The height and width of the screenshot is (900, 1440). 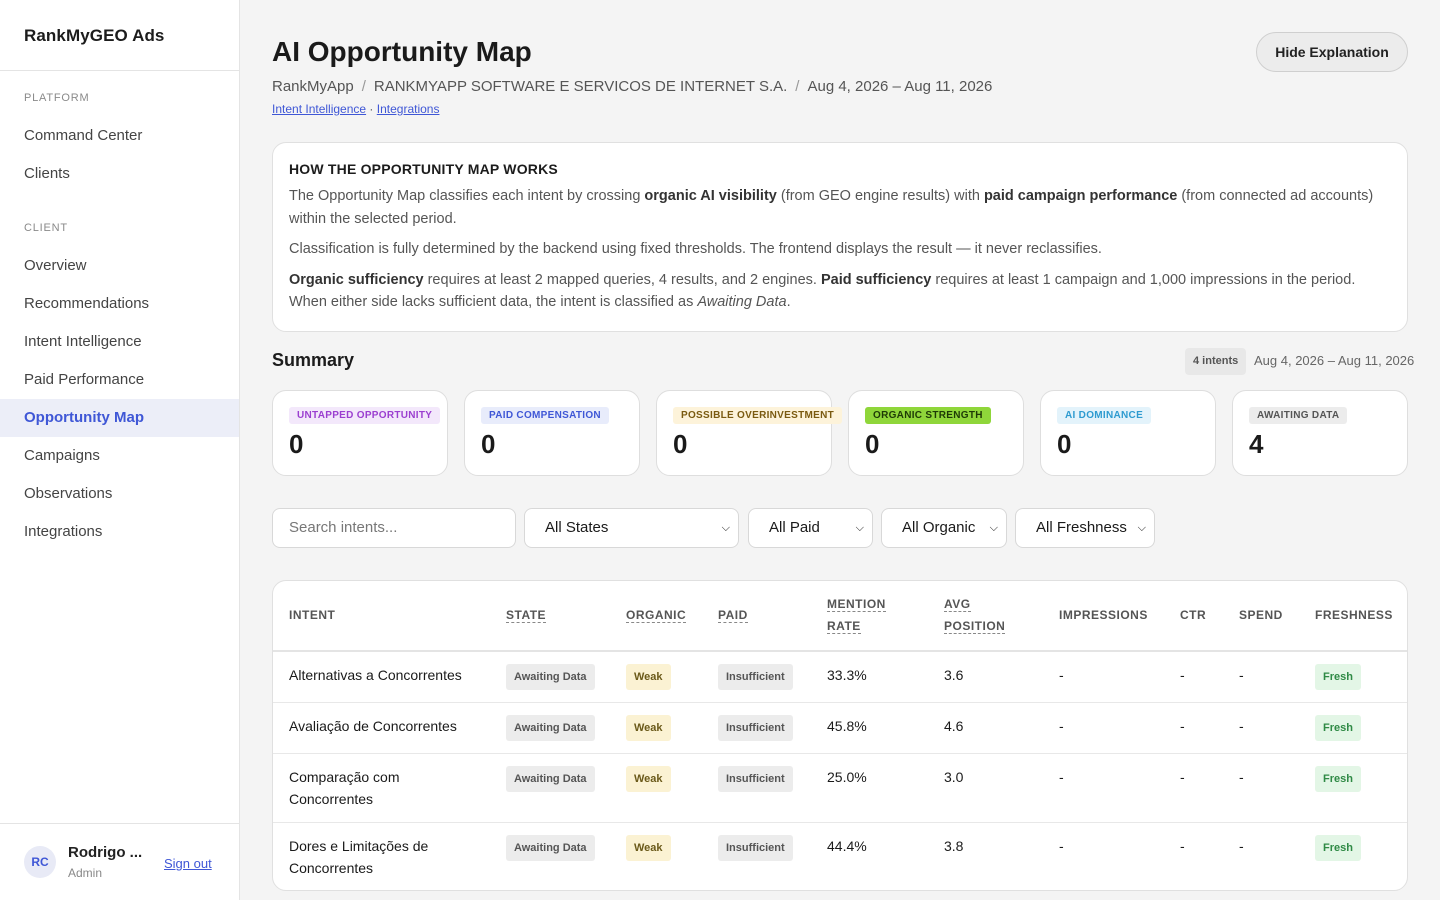 I want to click on paid-filter-select: All Paid ⌵, so click(x=810, y=528).